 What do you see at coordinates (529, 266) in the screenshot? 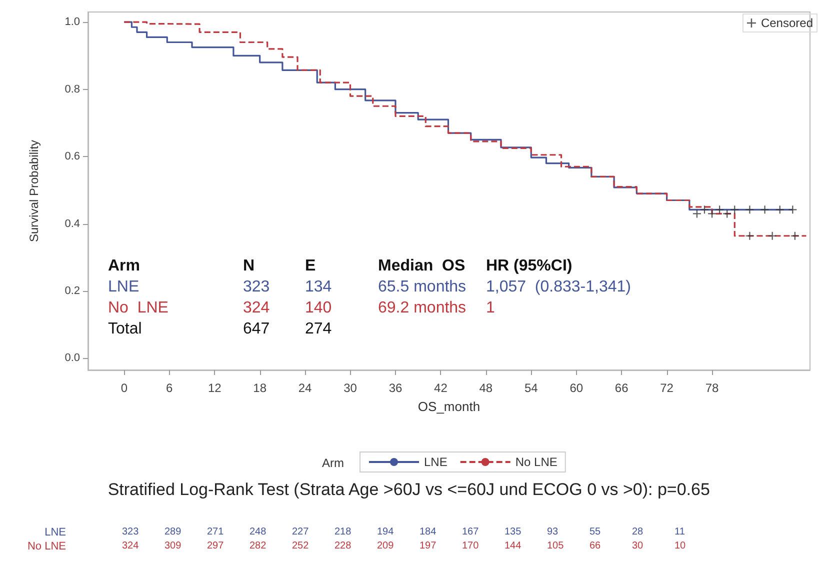
I see `annotation: HR (95%CI)` at bounding box center [529, 266].